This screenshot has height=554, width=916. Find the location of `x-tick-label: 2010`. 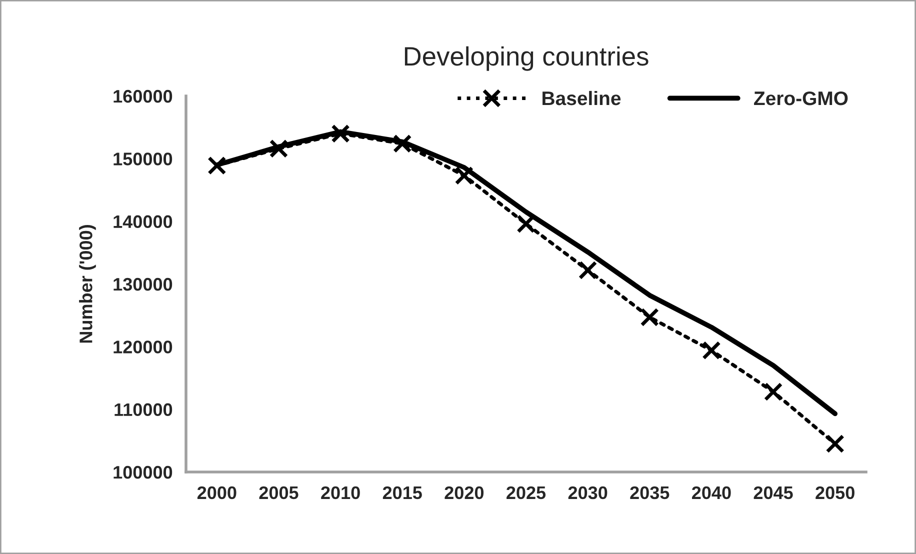

x-tick-label: 2010 is located at coordinates (340, 493).